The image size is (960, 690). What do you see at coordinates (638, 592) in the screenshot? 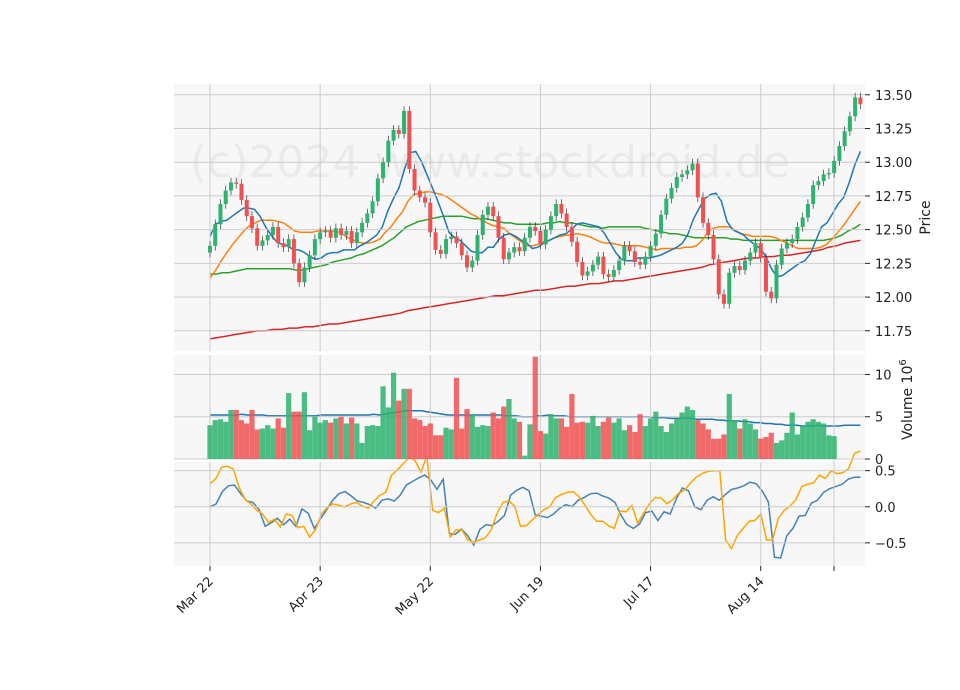
I see `x-tick-label: Jul 17` at bounding box center [638, 592].